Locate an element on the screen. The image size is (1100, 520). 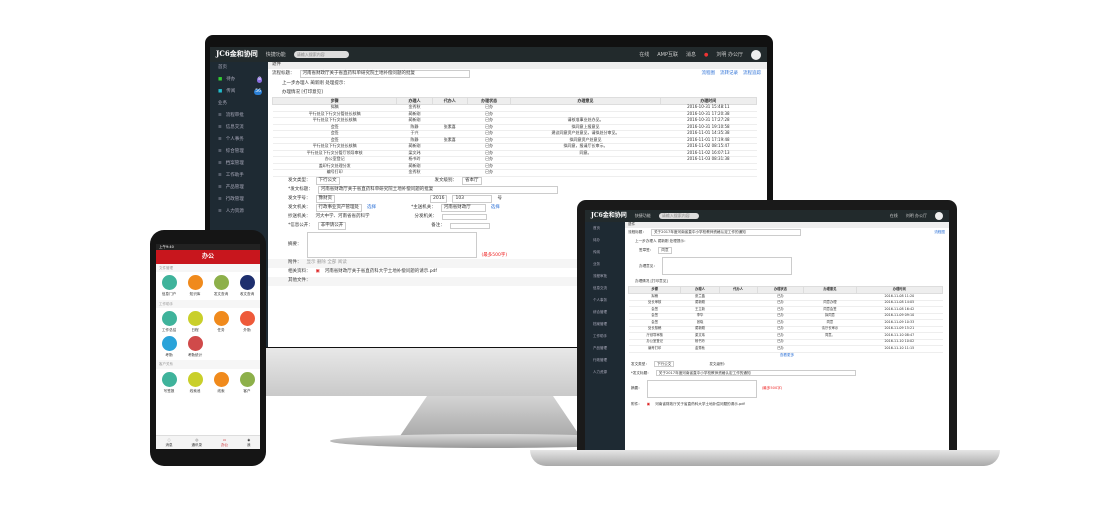
flow-record-link: 流转记录 is located at coordinates (729, 74).